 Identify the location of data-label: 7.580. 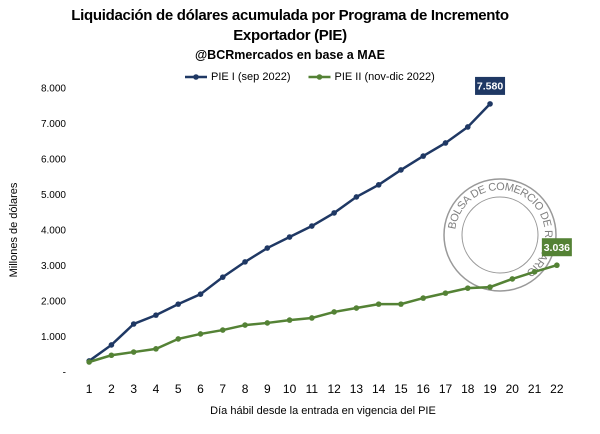
(490, 87).